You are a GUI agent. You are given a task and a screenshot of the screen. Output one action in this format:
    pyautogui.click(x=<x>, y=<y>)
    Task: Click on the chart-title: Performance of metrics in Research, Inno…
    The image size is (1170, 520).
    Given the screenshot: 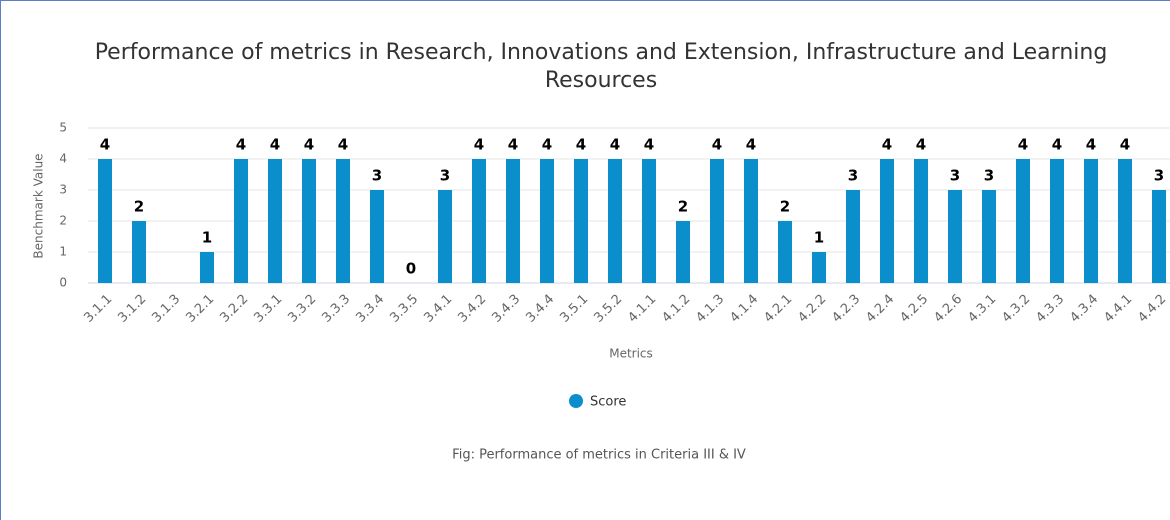 What is the action you would take?
    pyautogui.click(x=601, y=66)
    